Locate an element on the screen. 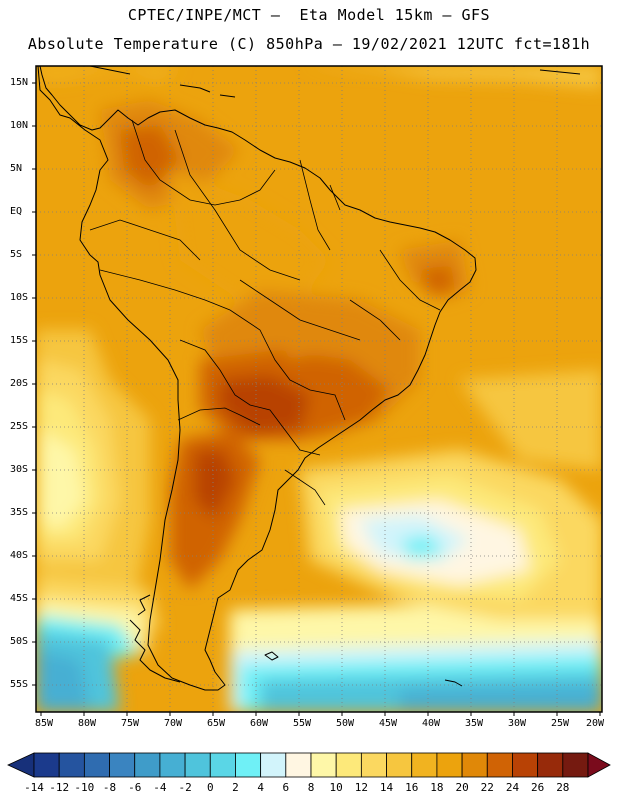 The image size is (618, 800). colorbar-cells is located at coordinates (311, 765).